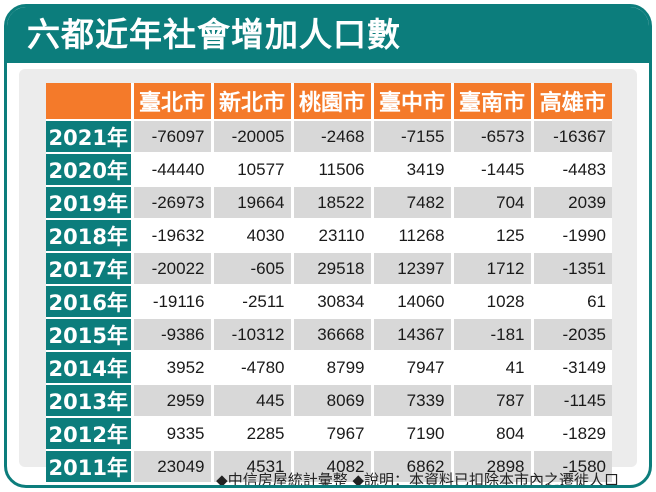 The image size is (656, 492). Describe the element at coordinates (411, 169) in the screenshot. I see `table-cell: 3419` at that location.